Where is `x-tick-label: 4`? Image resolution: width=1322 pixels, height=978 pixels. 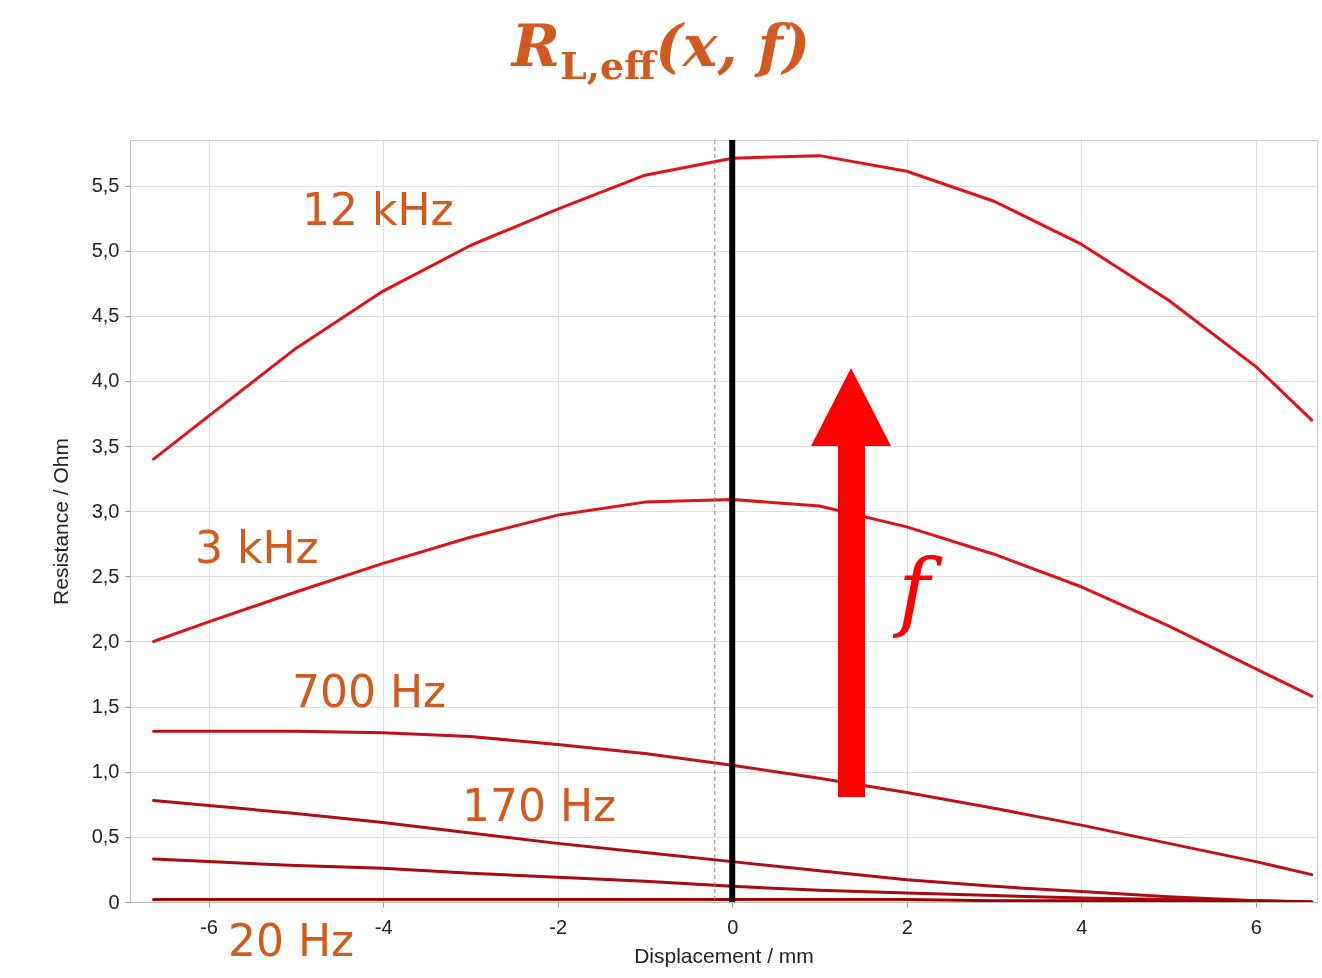
x-tick-label: 4 is located at coordinates (1082, 926).